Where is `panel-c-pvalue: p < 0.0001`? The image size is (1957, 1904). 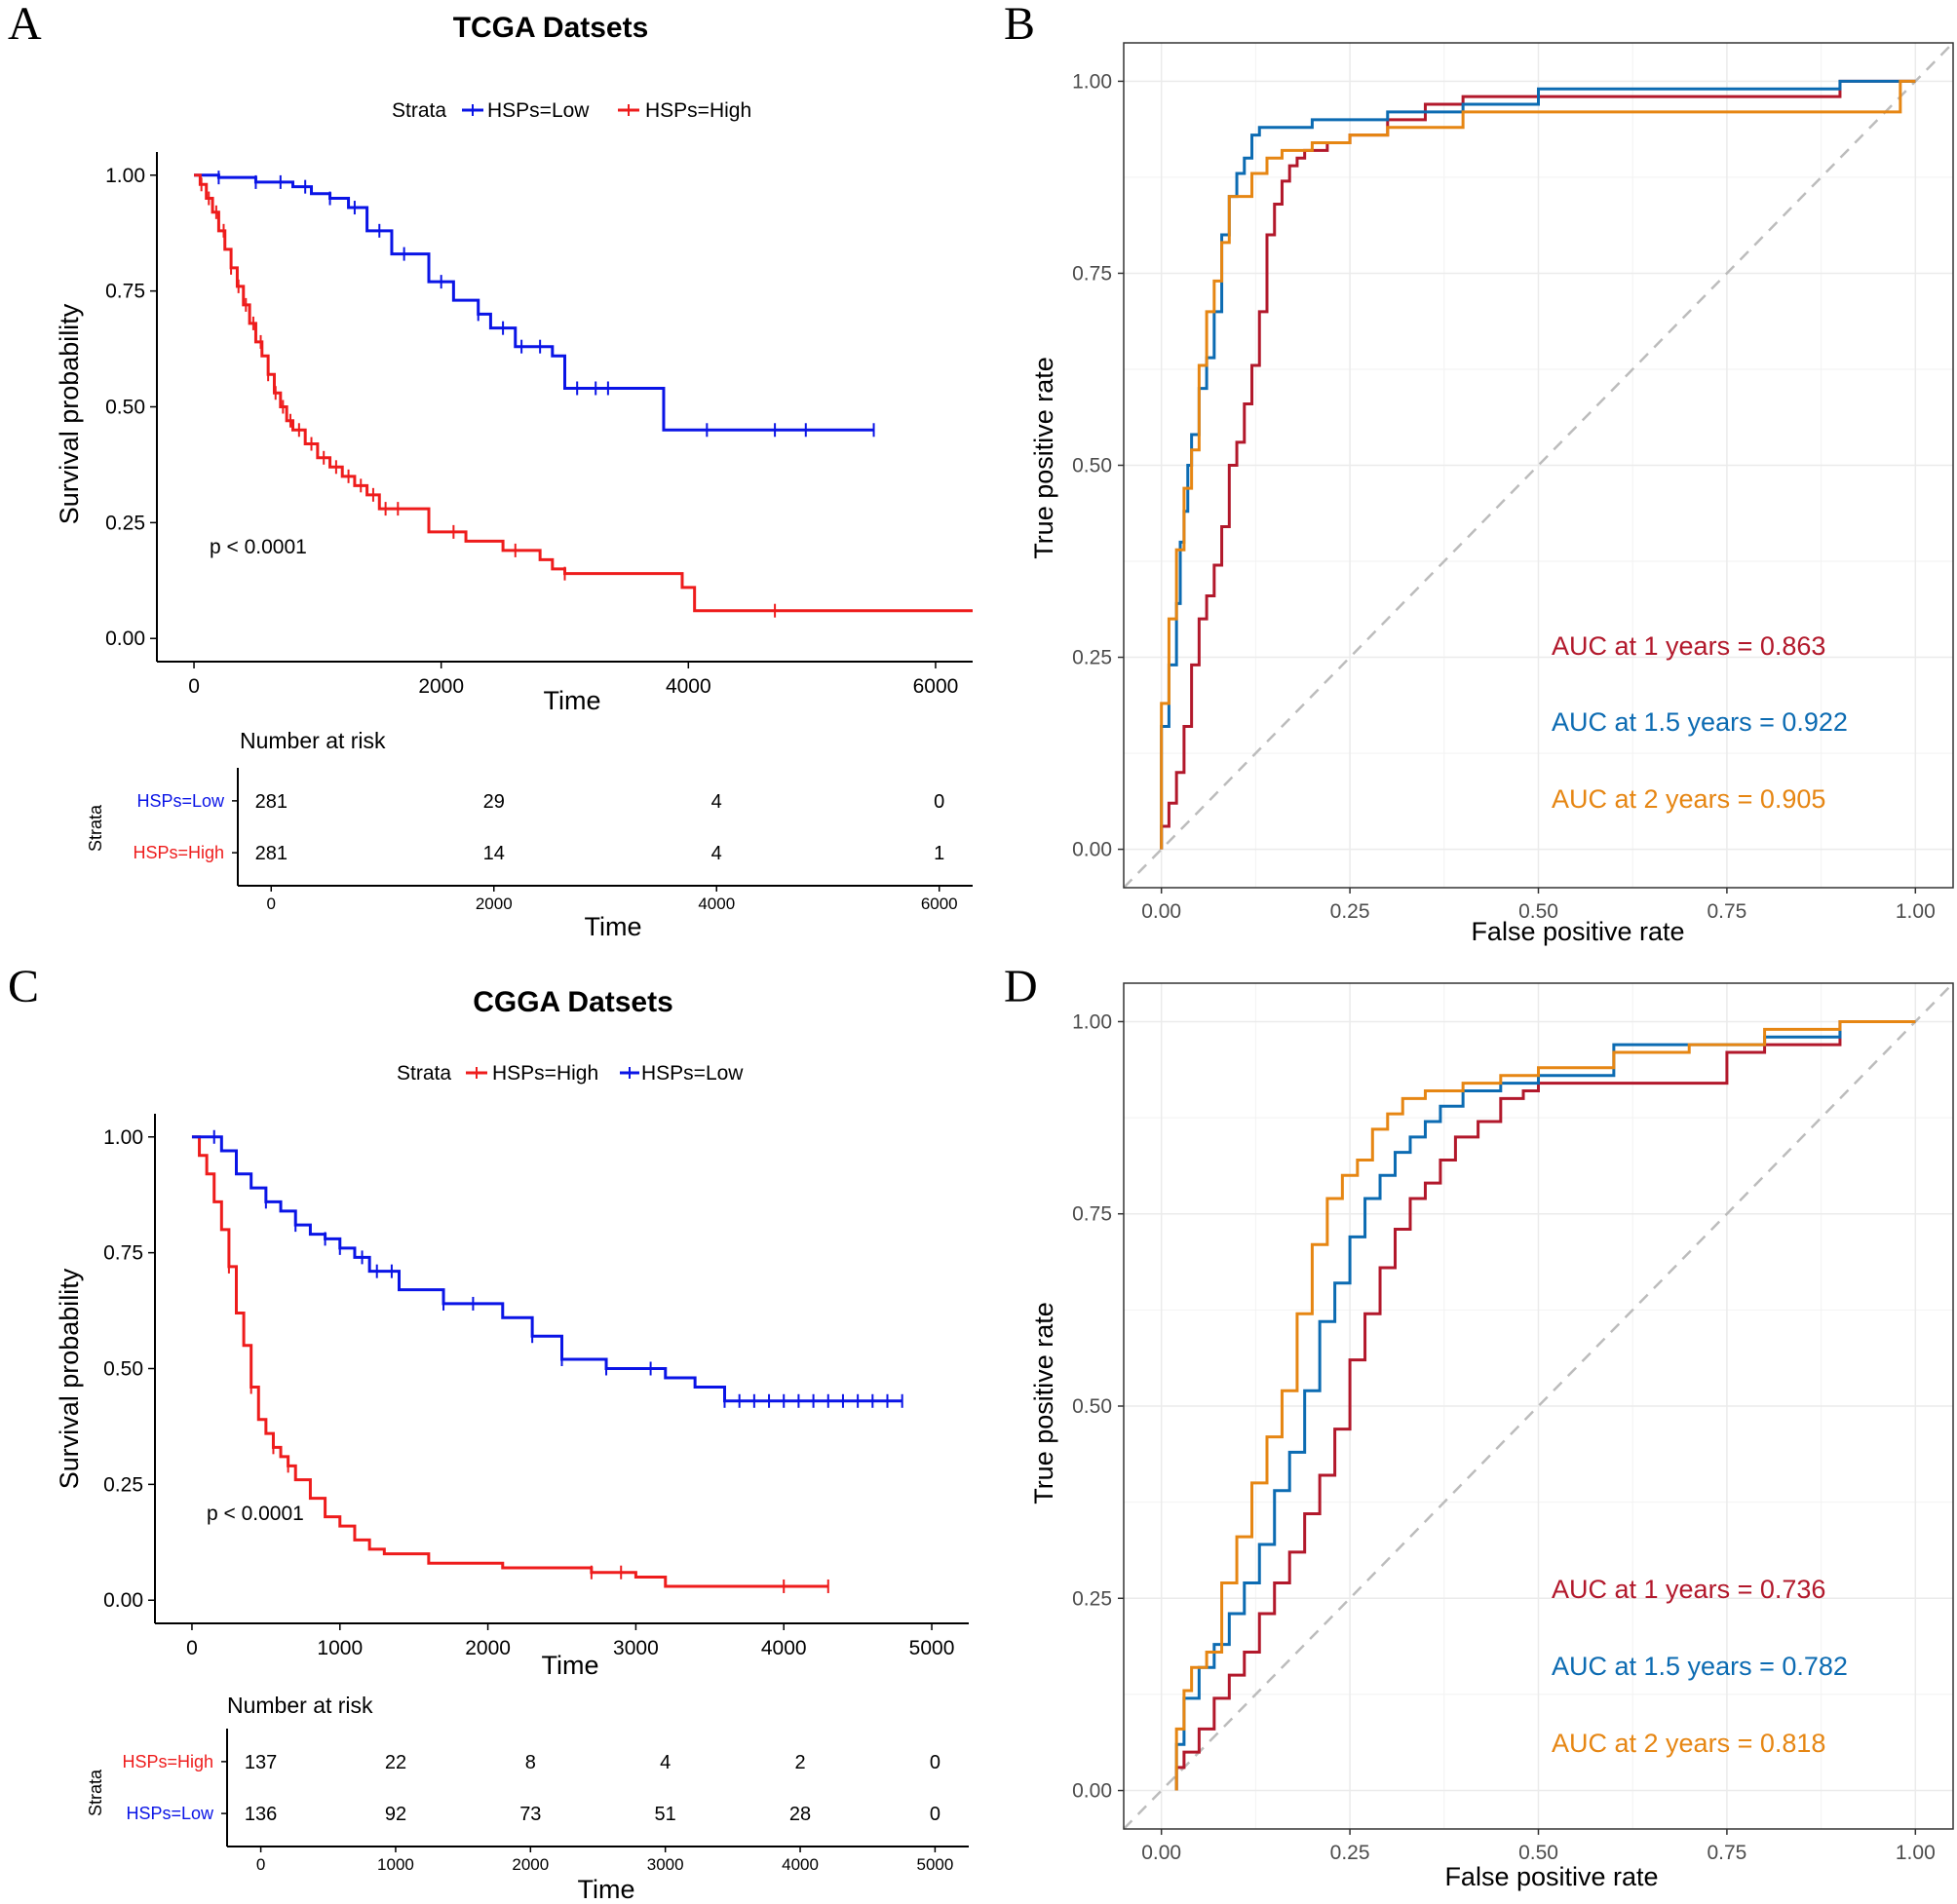
panel-c-pvalue: p < 0.0001 is located at coordinates (256, 1514).